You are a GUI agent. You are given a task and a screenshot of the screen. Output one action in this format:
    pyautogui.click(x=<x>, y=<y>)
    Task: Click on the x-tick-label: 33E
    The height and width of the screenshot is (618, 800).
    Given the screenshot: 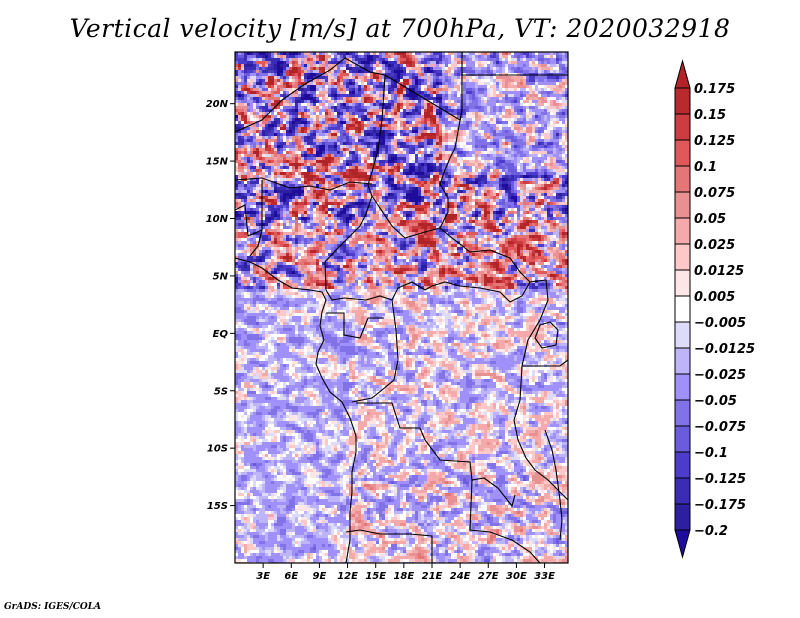 What is the action you would take?
    pyautogui.click(x=544, y=576)
    